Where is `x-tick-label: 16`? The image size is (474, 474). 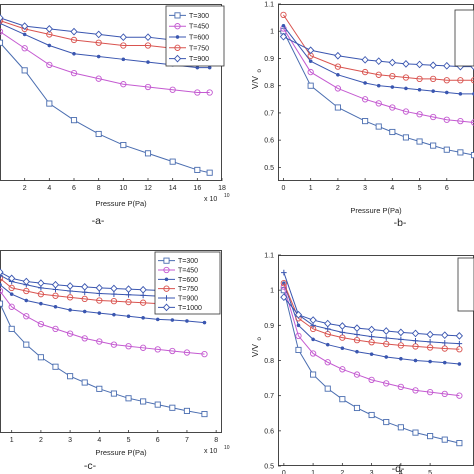 x-tick-label: 16 is located at coordinates (197, 188).